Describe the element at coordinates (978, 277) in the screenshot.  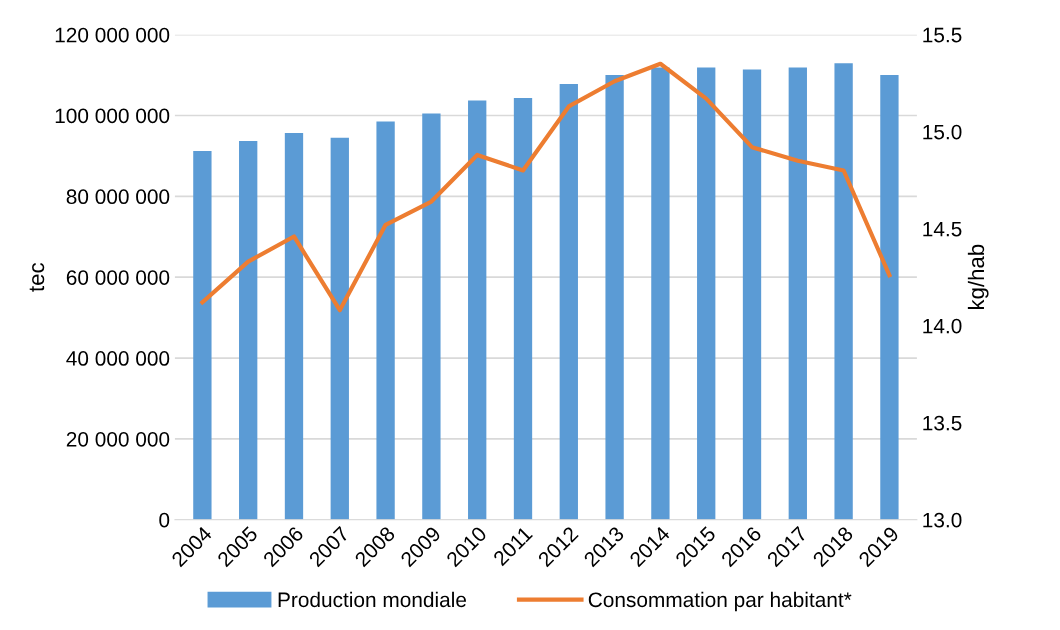
I see `y2-axis-title: kg/hab` at that location.